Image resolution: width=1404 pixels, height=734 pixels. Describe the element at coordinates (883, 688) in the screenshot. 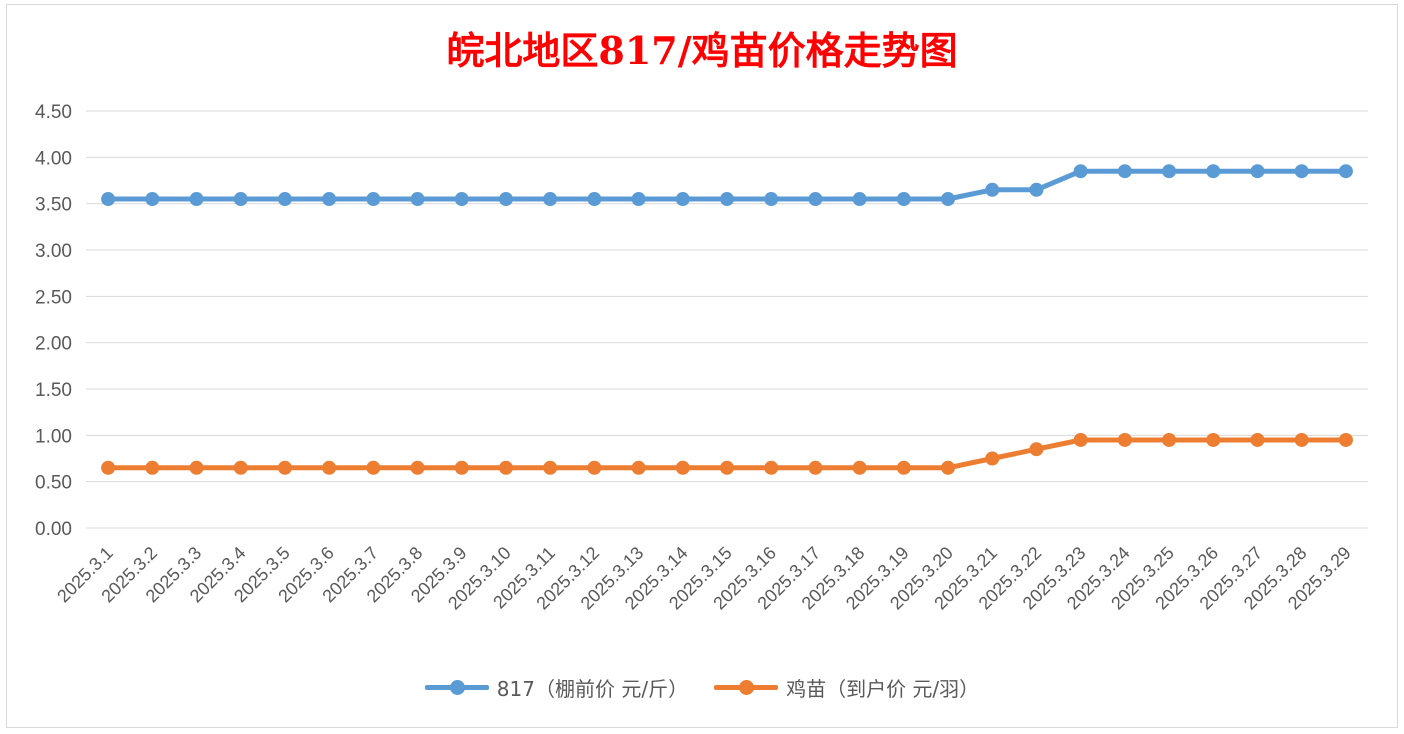

I see `legend-label-chick: 鸡苗（到户价 元/羽）` at that location.